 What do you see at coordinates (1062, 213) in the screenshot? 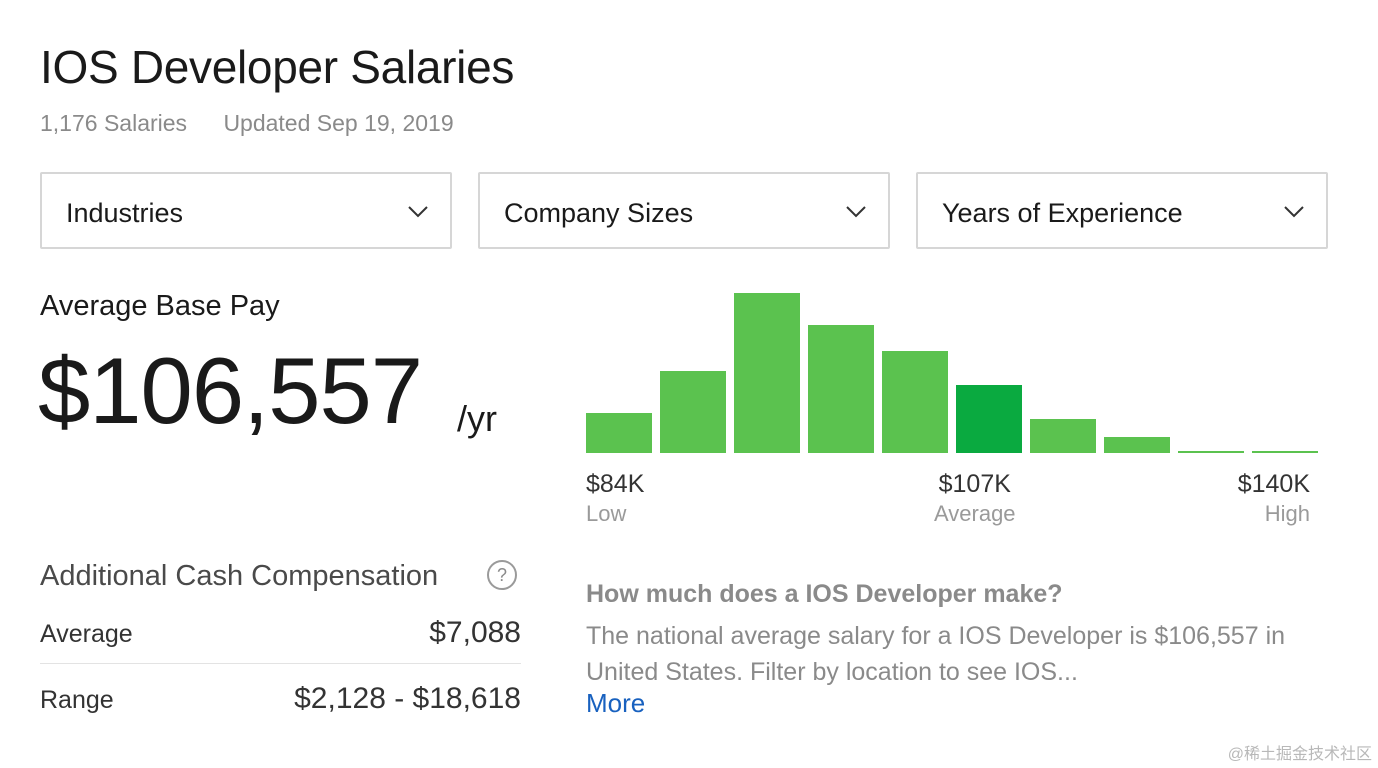
I see `years-of-experience-dropdown-label: Years of Experience` at bounding box center [1062, 213].